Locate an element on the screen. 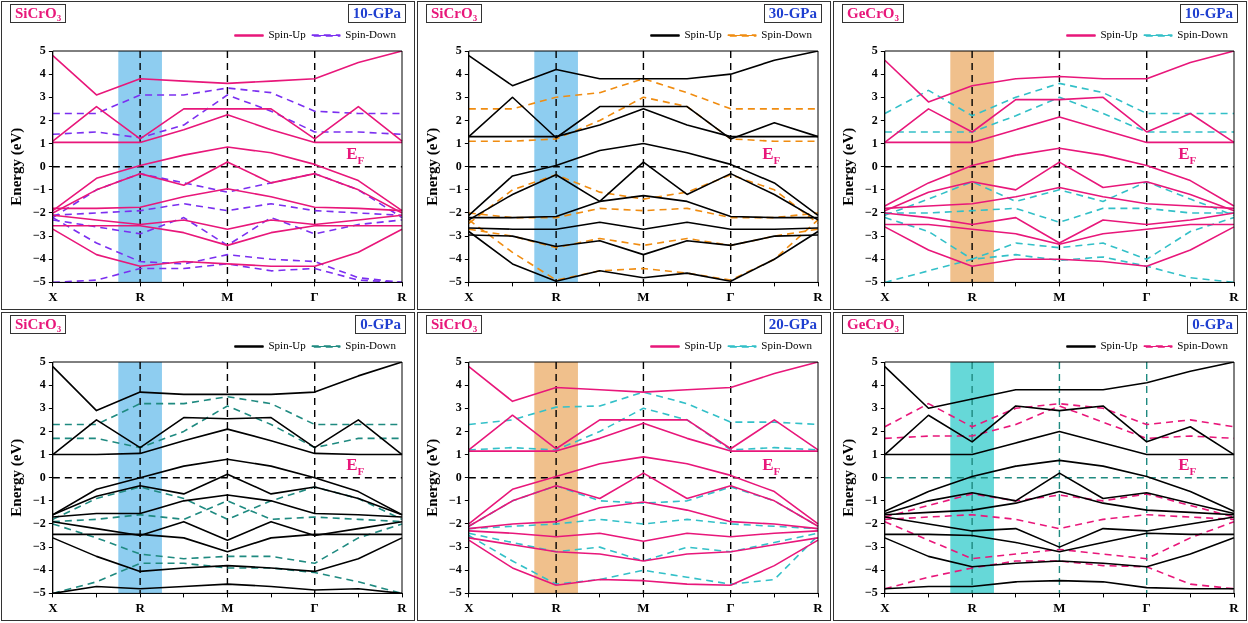 The width and height of the screenshot is (1248, 623). text: 20-GPa is located at coordinates (792, 324).